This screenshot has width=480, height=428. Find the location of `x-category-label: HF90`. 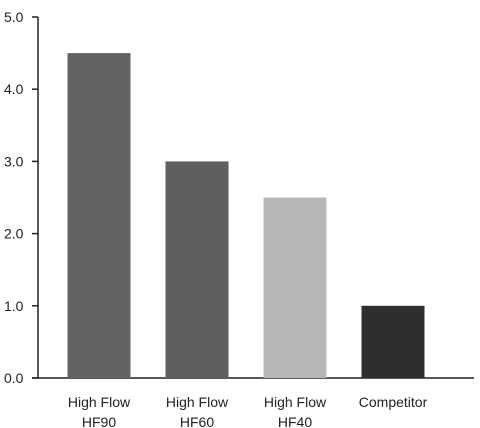

x-category-label: HF90 is located at coordinates (99, 421).